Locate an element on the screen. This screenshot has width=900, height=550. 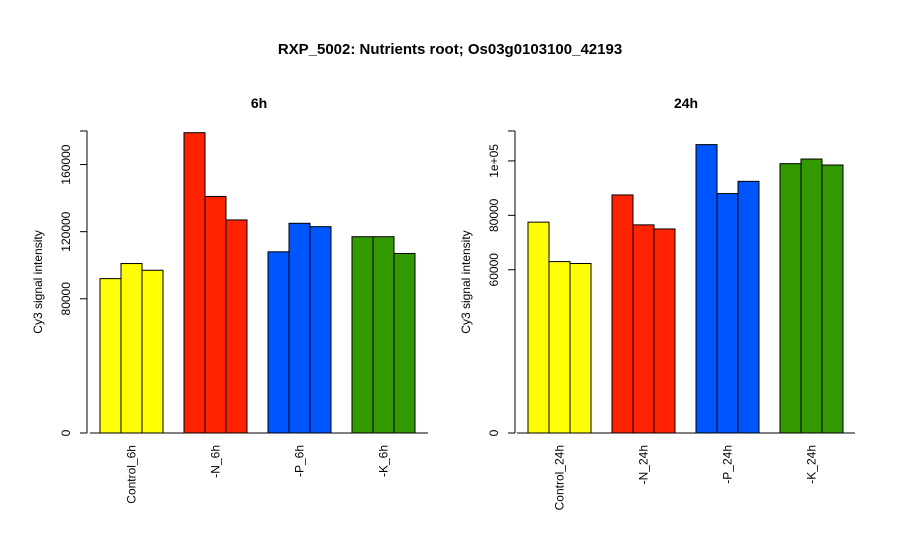
x-tick-label: -P_6h is located at coordinates (300, 461).